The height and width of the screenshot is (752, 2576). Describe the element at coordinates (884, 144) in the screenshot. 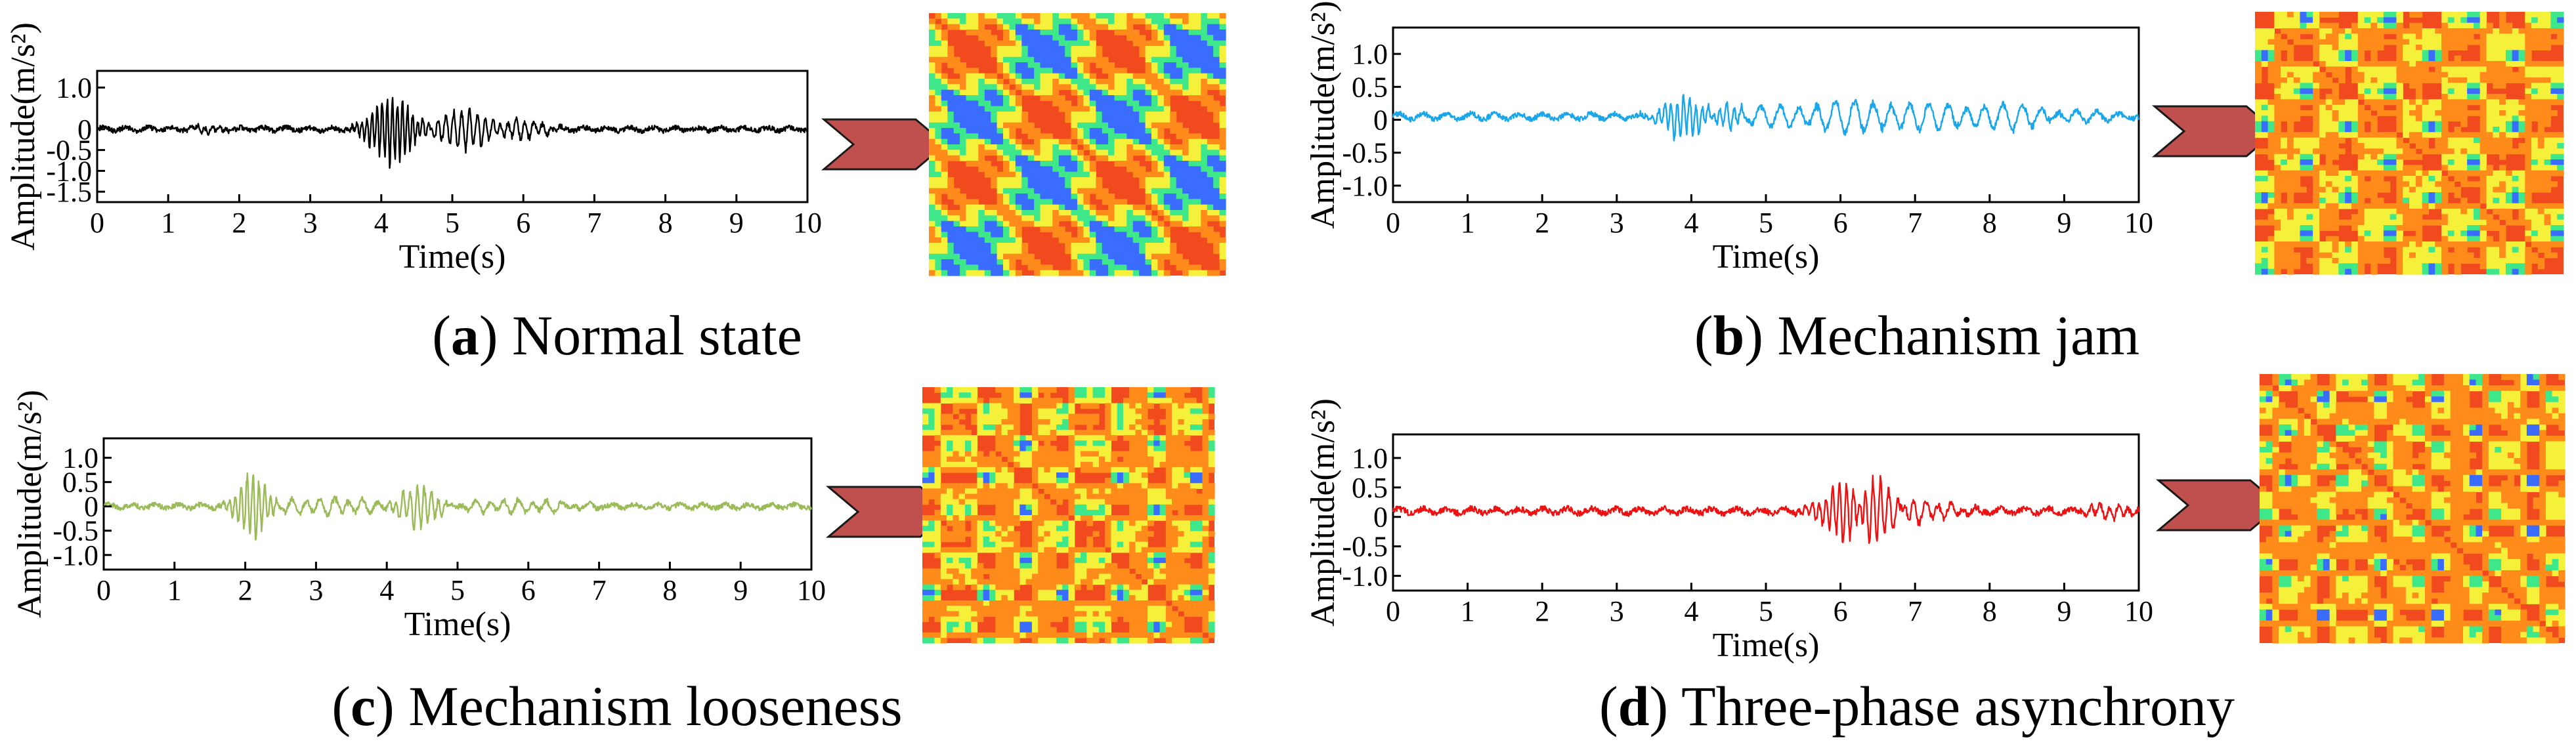

I see `transform-arrow` at that location.